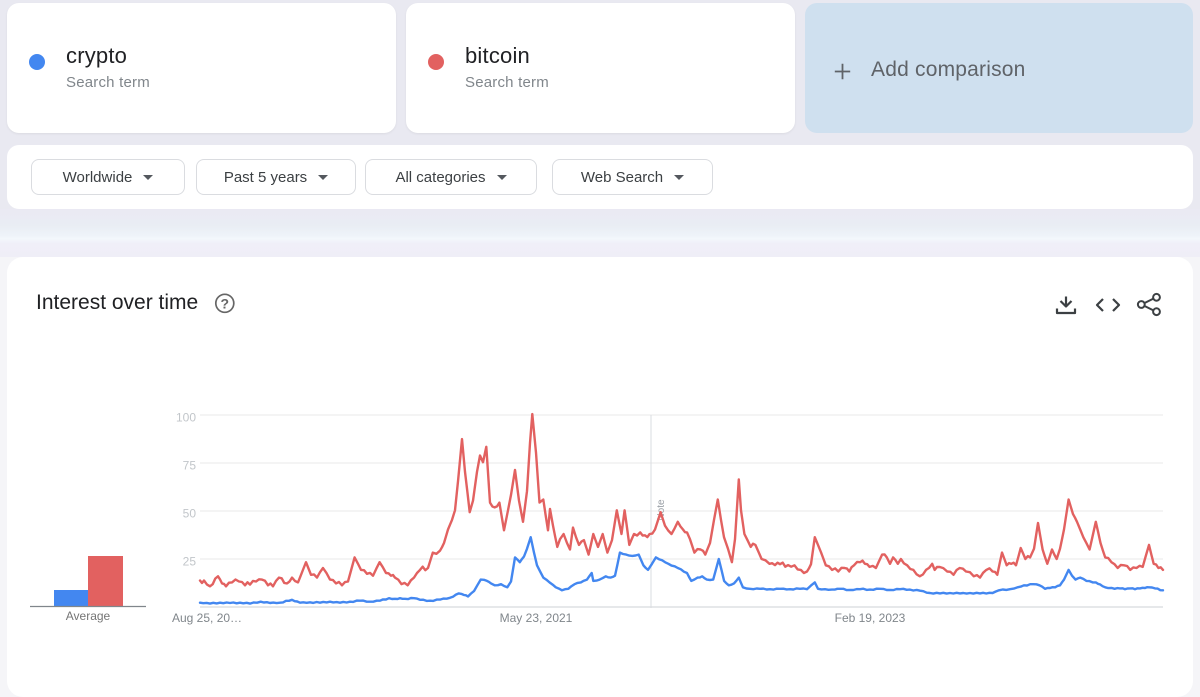 The width and height of the screenshot is (1200, 697). Describe the element at coordinates (870, 618) in the screenshot. I see `svg-text: Feb 19, 2023` at that location.